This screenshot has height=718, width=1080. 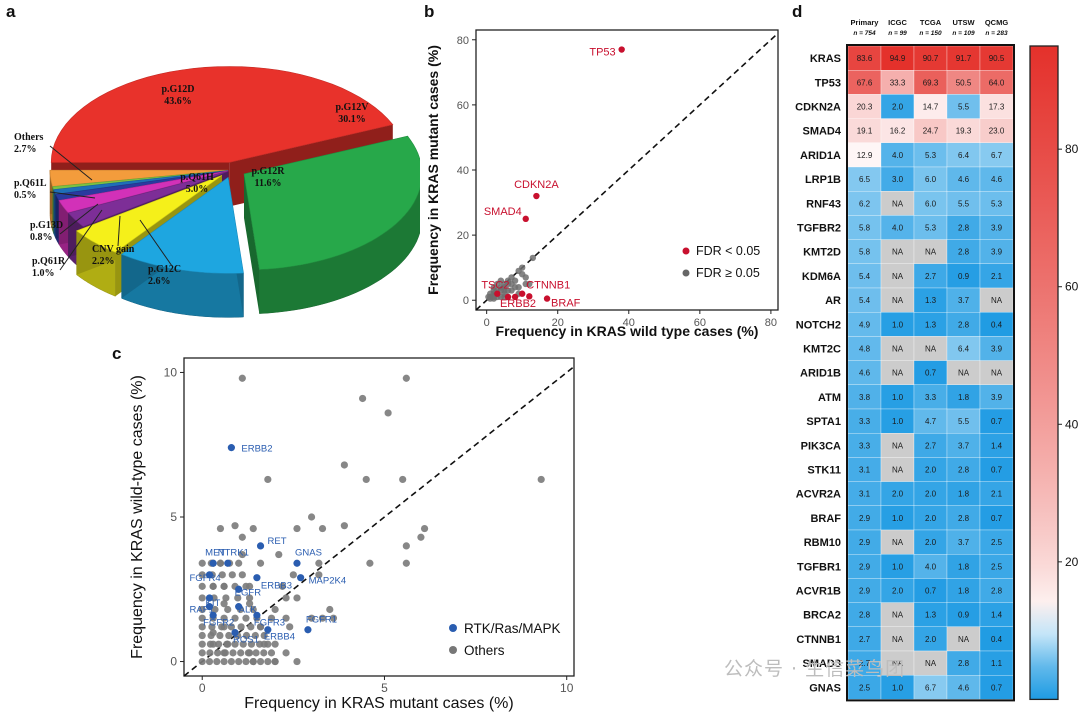 I want to click on point-pathway-ntrk1, so click(x=228, y=563).